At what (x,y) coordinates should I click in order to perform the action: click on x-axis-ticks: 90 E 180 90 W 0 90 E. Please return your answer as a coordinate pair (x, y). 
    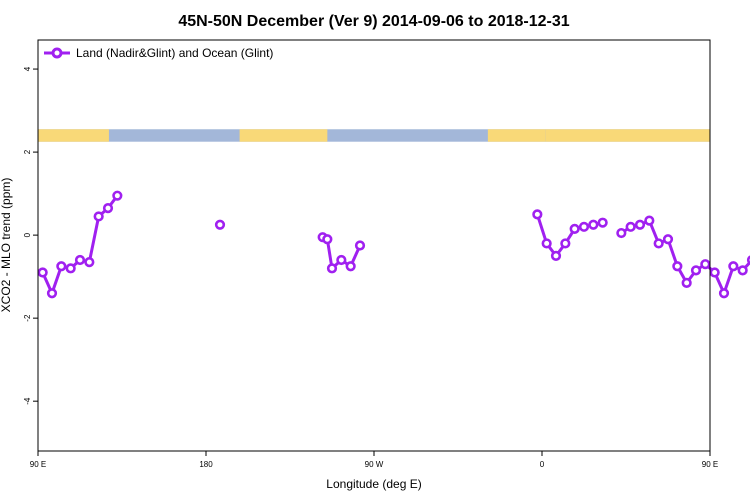
    Looking at the image, I should click on (374, 460).